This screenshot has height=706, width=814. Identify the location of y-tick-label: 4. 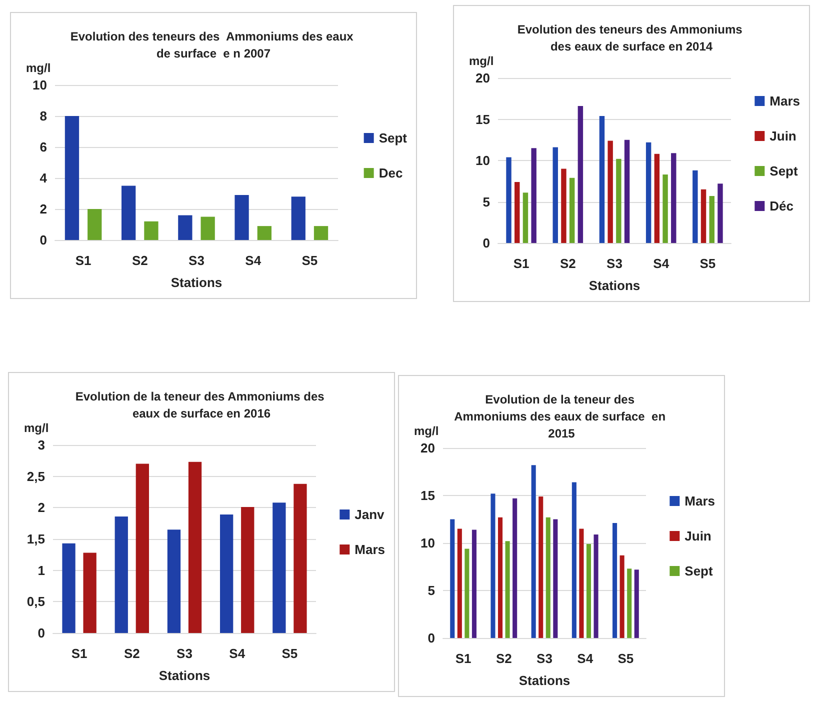
(44, 178).